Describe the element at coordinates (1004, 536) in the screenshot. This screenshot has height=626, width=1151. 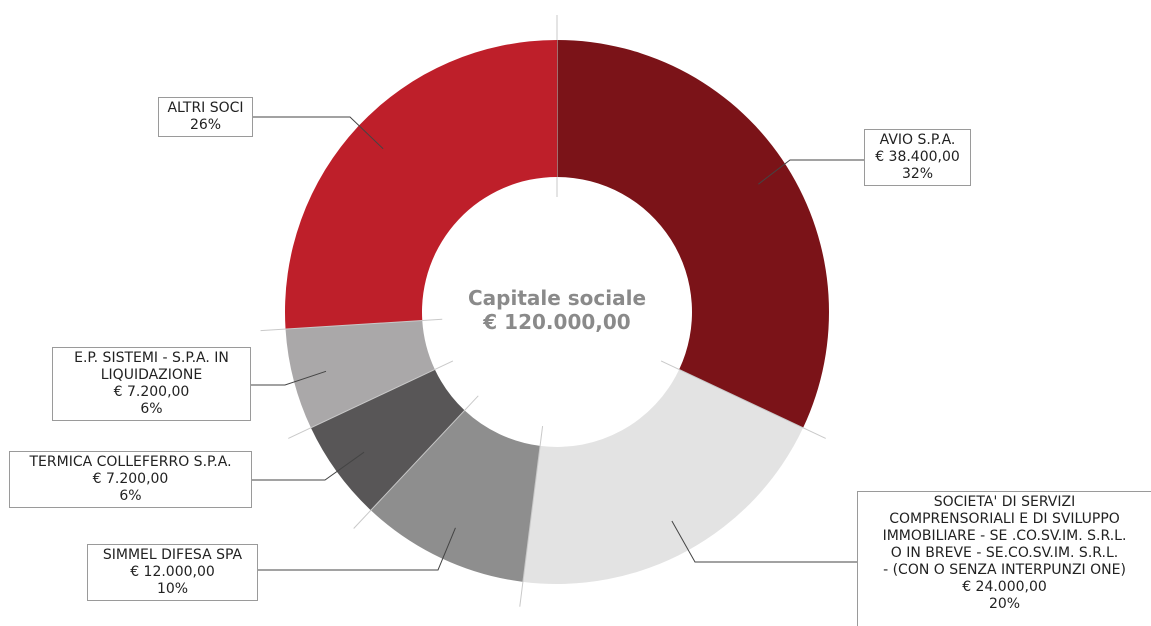
I see `label-secosvim-line3: IMMOBILIARE - SE .CO.SV.IM. S.R.L.` at that location.